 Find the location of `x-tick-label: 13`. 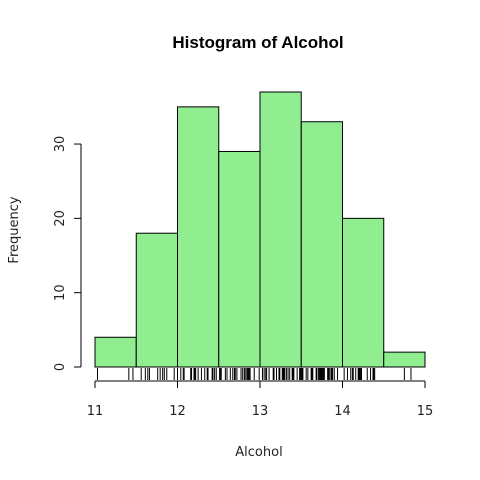

x-tick-label: 13 is located at coordinates (260, 411).